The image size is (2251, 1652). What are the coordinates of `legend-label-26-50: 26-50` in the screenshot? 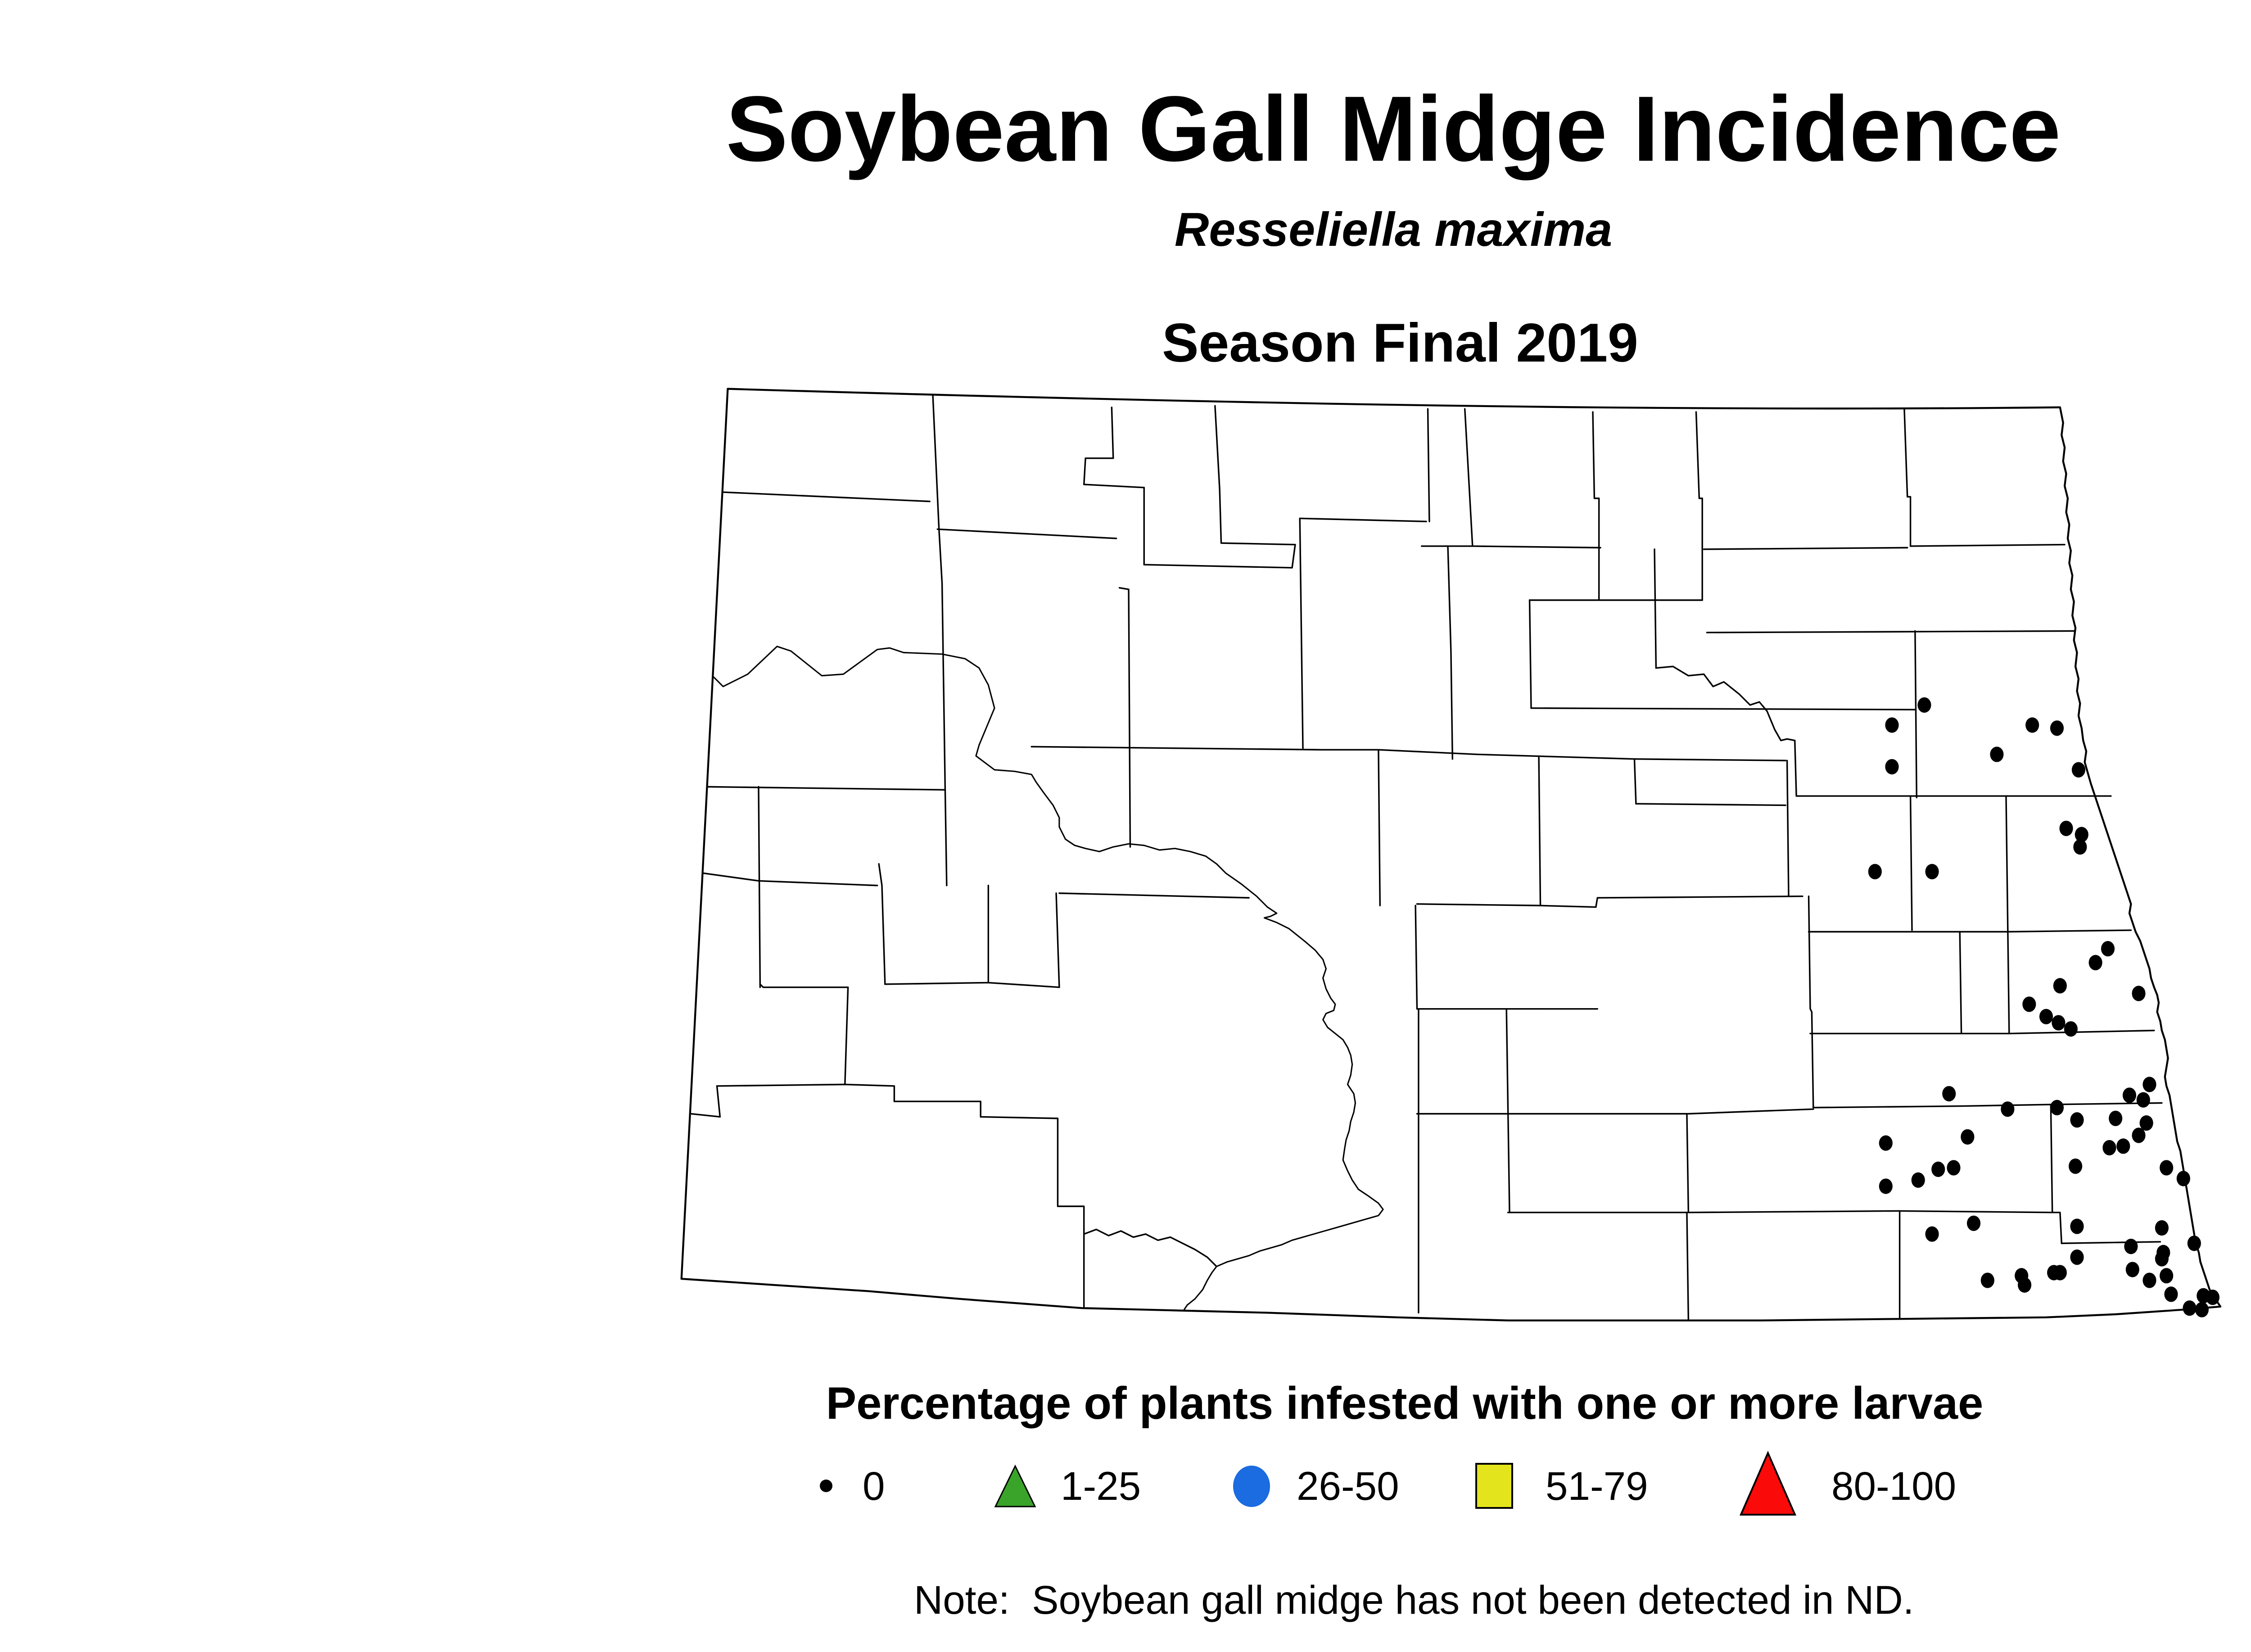 It's located at (1348, 1486).